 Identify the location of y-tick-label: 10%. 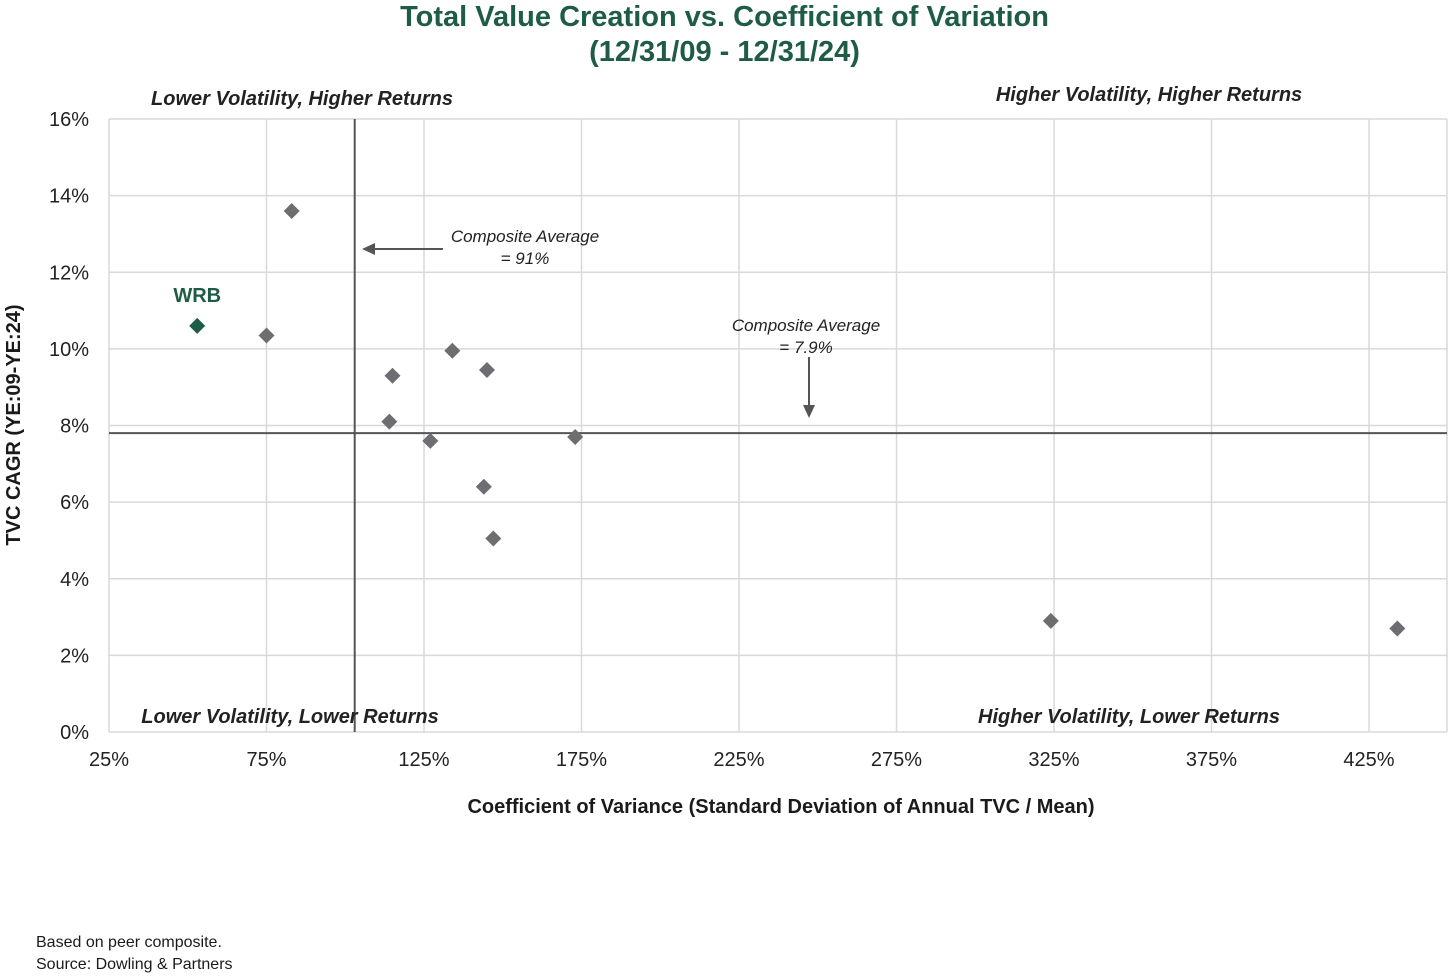
(69, 350).